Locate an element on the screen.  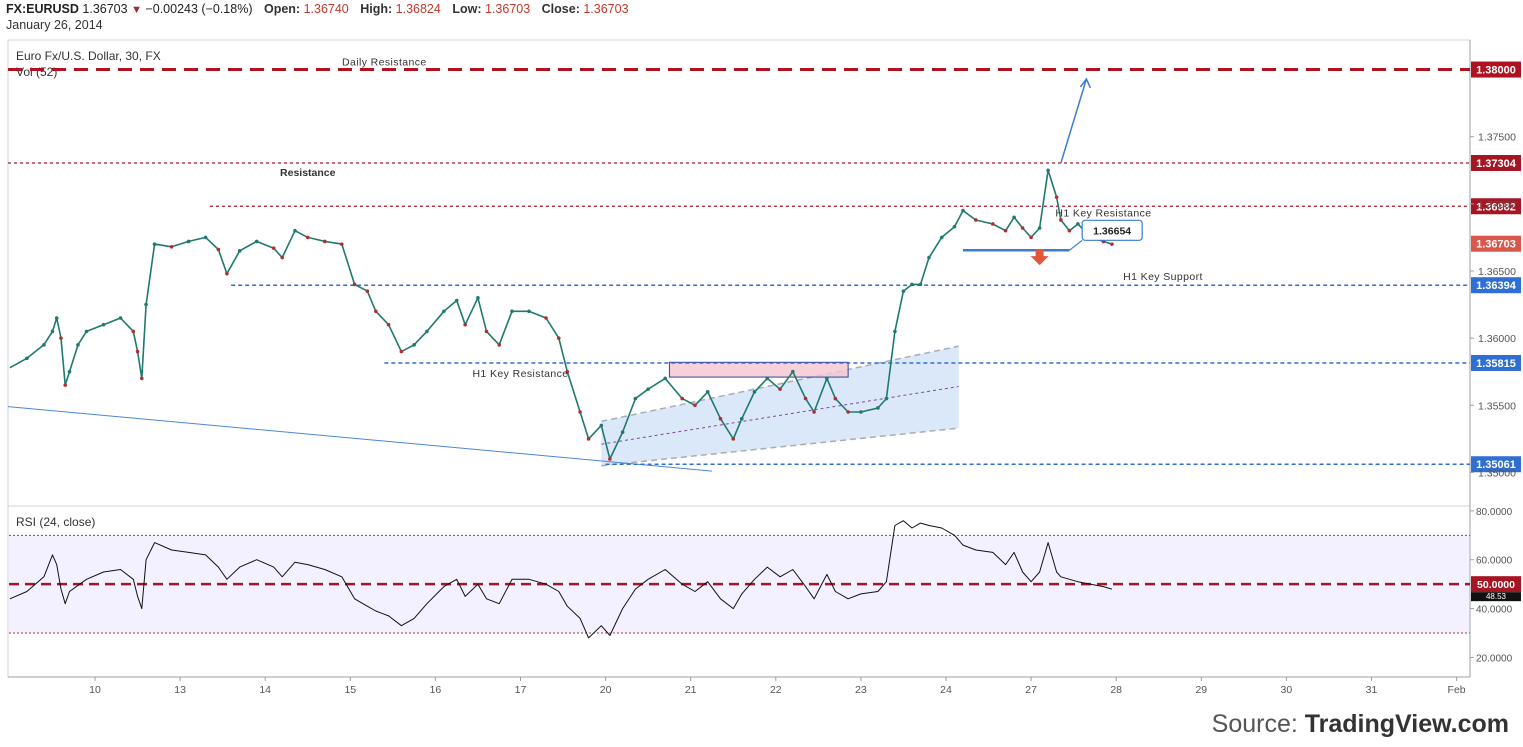
callout-value: 1.36654 is located at coordinates (1112, 231).